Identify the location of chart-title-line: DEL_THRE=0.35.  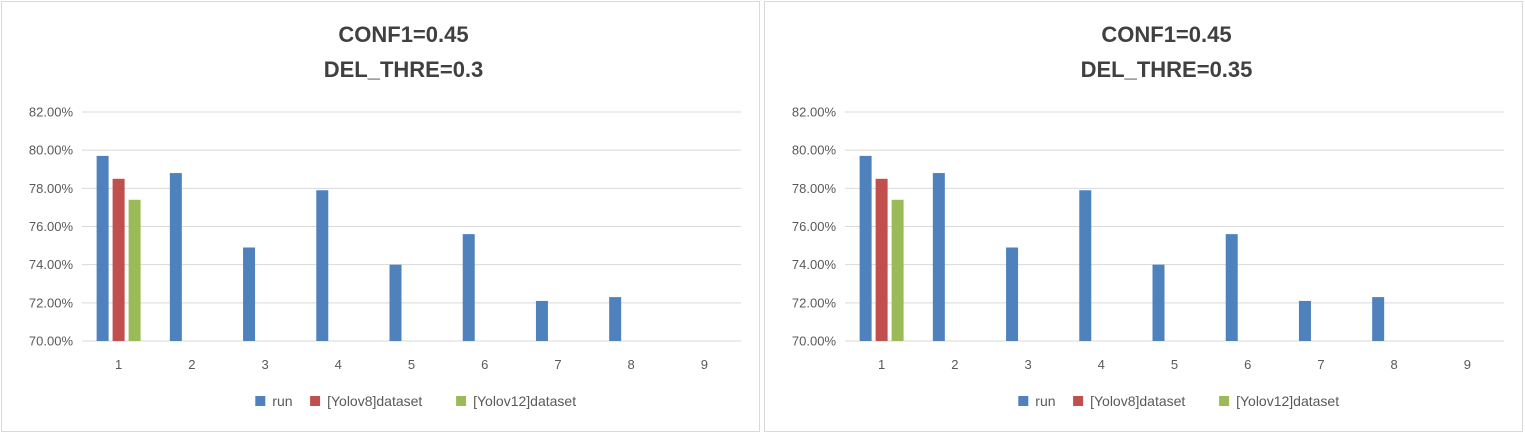
(1167, 69).